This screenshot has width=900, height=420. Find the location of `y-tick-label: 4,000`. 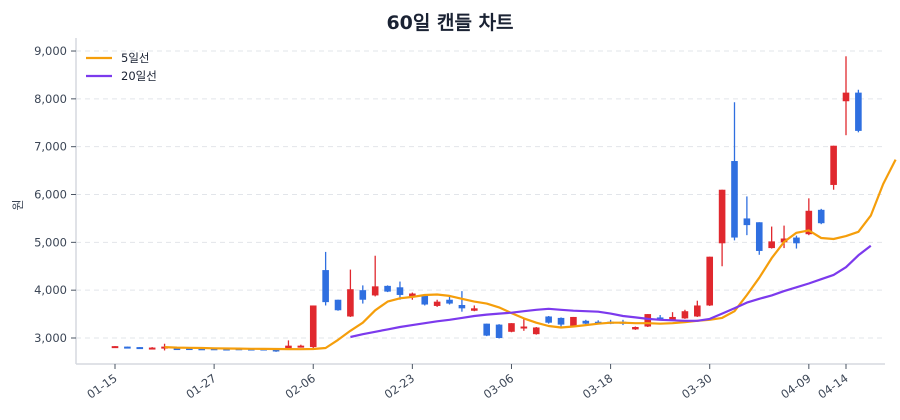

y-tick-label: 4,000 is located at coordinates (50, 290).